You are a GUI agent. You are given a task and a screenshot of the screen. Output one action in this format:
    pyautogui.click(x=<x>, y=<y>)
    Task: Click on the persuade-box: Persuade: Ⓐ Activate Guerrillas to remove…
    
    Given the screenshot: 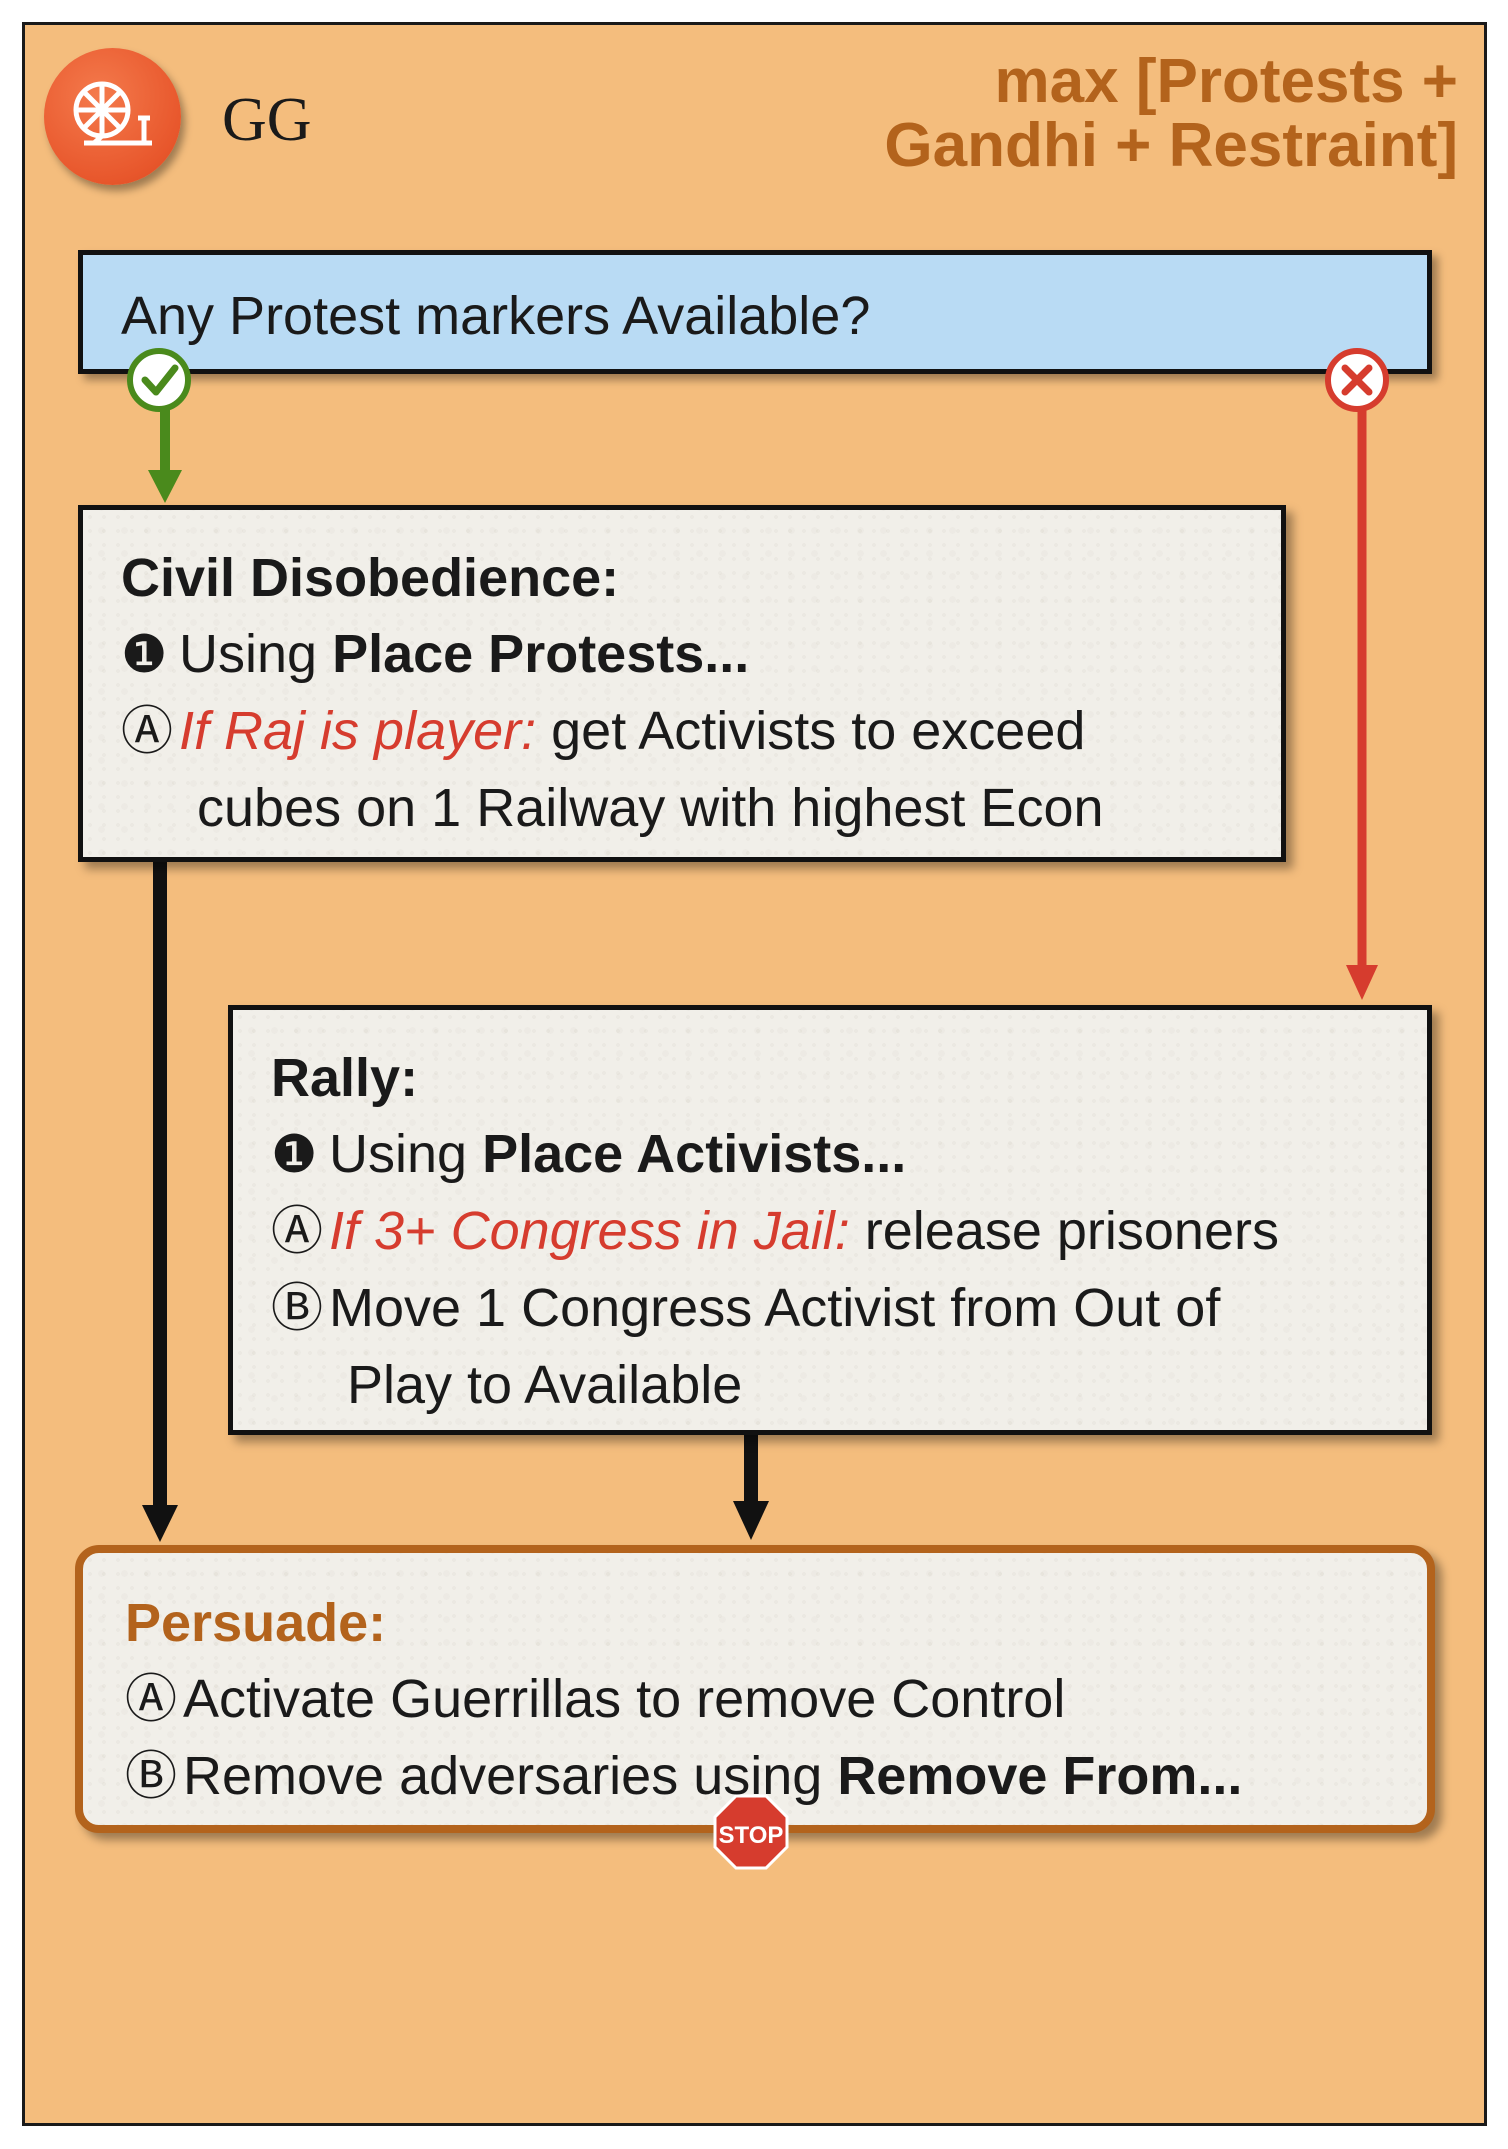 What is the action you would take?
    pyautogui.click(x=755, y=1689)
    